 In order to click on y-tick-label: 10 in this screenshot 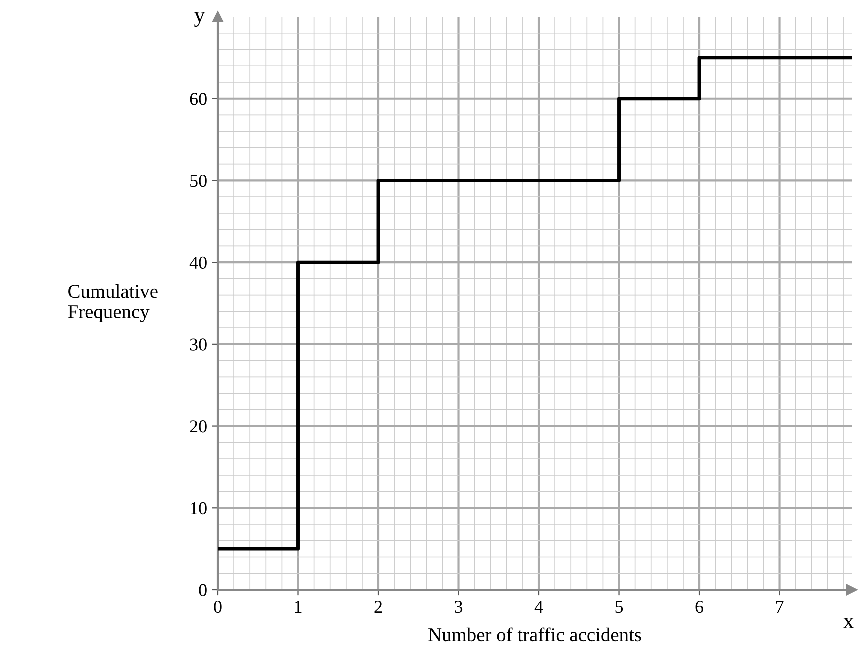, I will do `click(199, 508)`.